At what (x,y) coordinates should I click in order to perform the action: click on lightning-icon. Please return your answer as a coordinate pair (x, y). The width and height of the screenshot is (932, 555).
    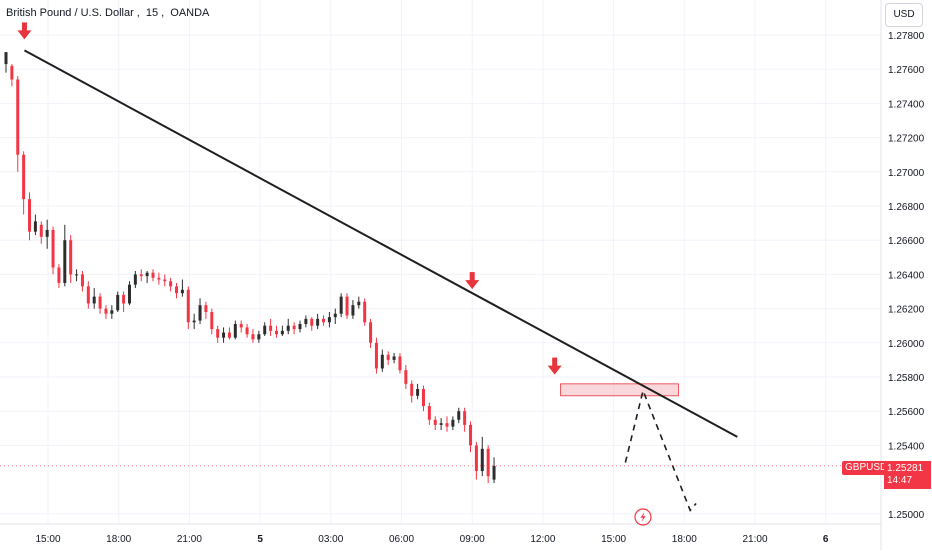
    Looking at the image, I should click on (643, 517).